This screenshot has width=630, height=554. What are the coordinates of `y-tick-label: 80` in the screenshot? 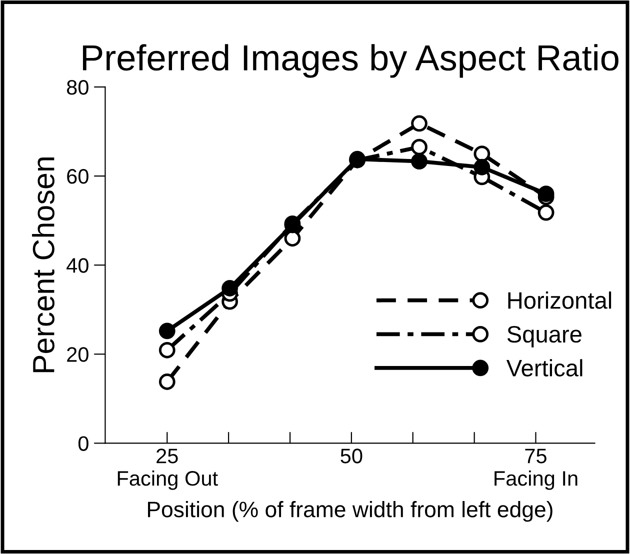 It's located at (77, 87).